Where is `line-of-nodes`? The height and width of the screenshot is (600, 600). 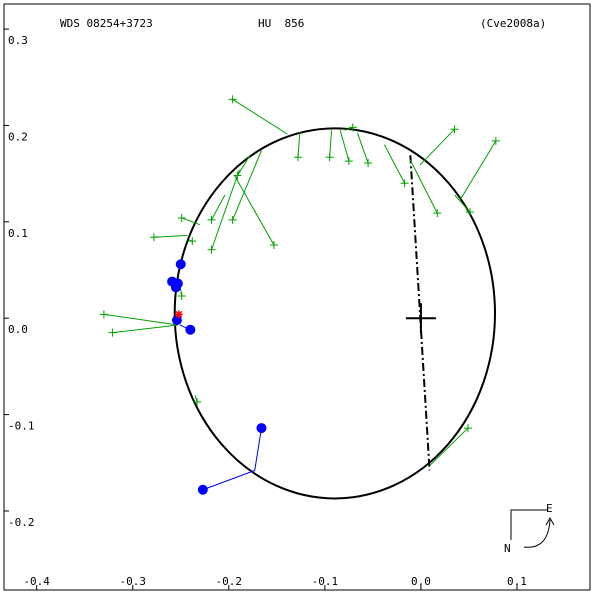 line-of-nodes is located at coordinates (420, 313).